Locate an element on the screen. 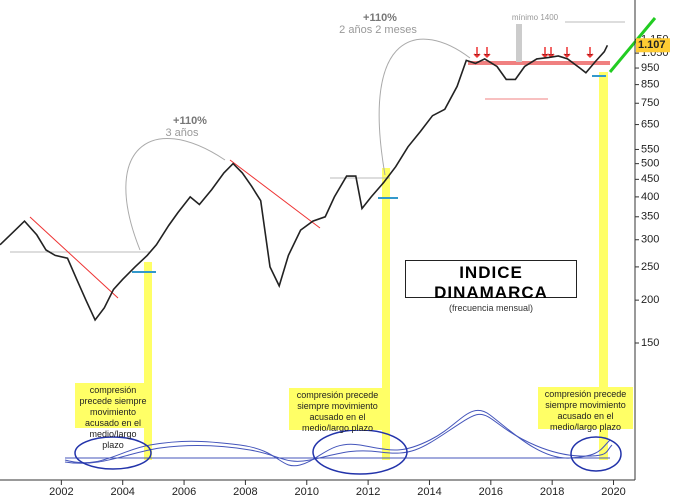 The image size is (680, 501). y-tick-label: 500 is located at coordinates (650, 164).